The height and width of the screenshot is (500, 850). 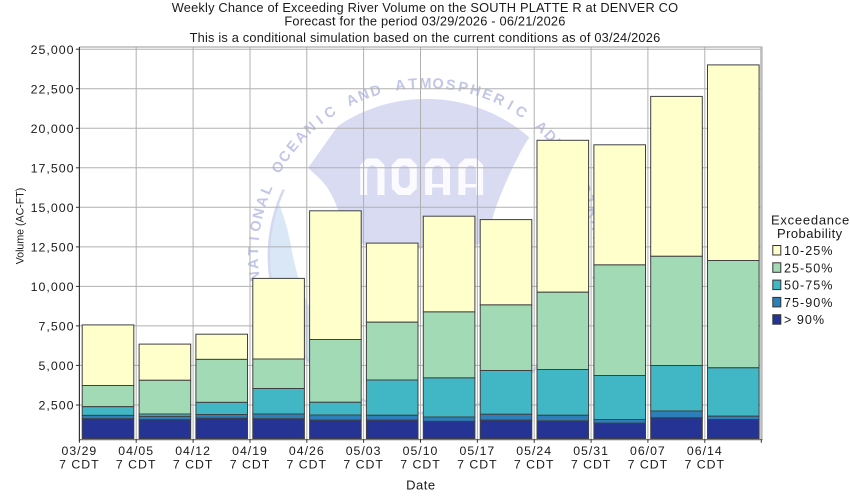 What do you see at coordinates (810, 233) in the screenshot?
I see `svg-text: Probability` at bounding box center [810, 233].